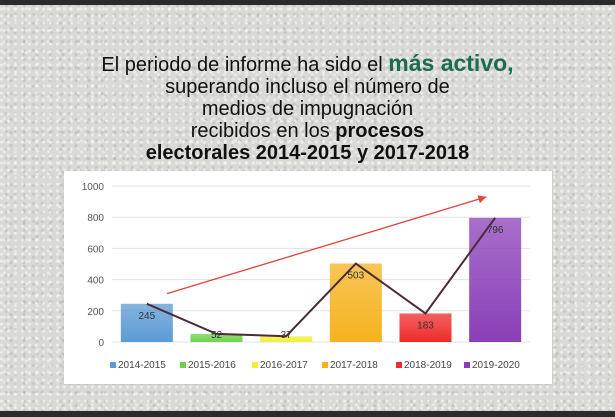 The height and width of the screenshot is (417, 615). Describe the element at coordinates (448, 63) in the screenshot. I see `heading-accent: más activo` at that location.